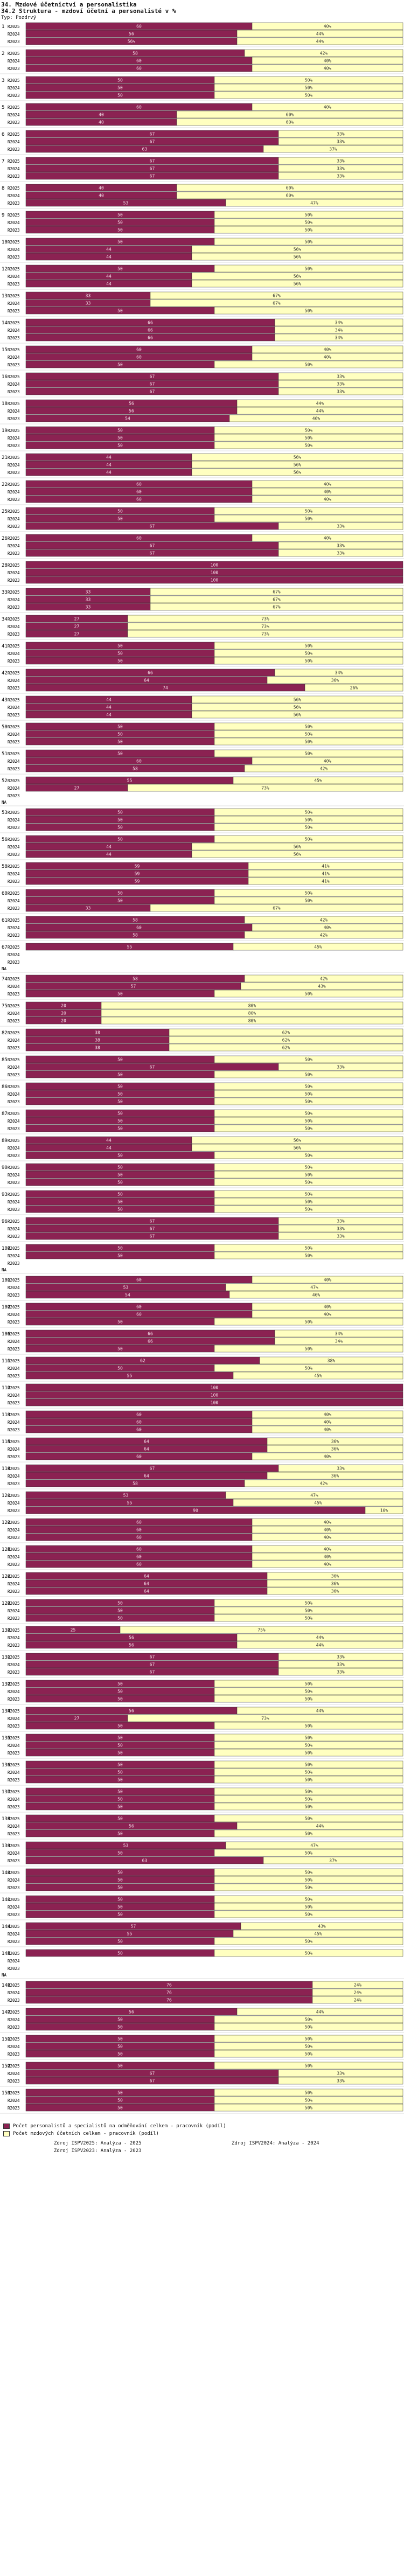 The height and width of the screenshot is (2576, 404). What do you see at coordinates (109, 258) in the screenshot?
I see `data-label-personalists: 44` at bounding box center [109, 258].